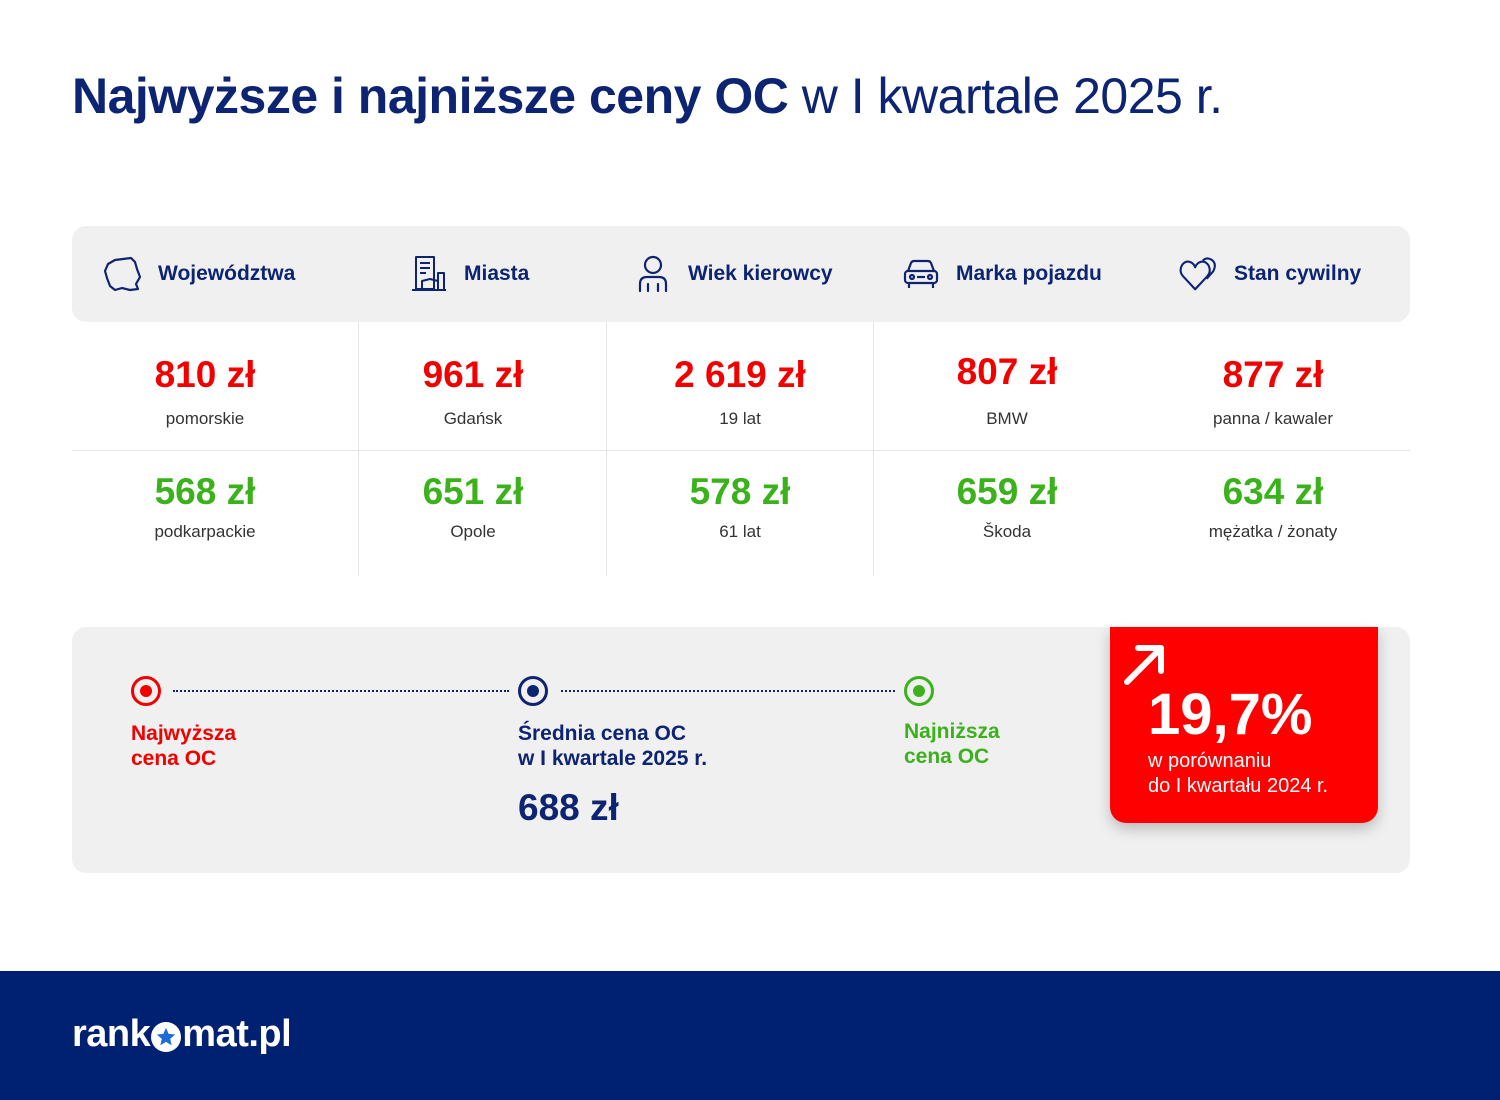  I want to click on lowest-value: 568 zł, so click(205, 491).